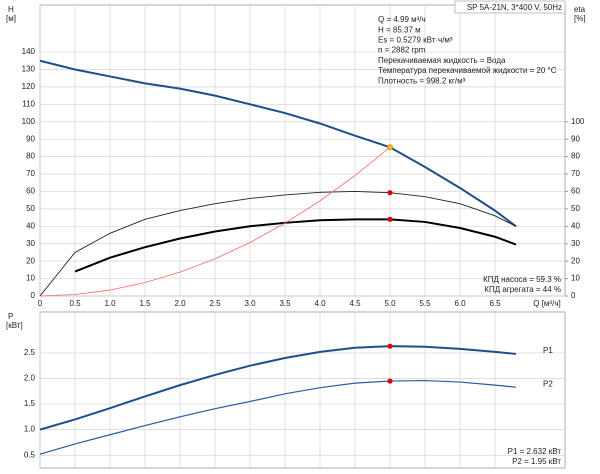 The width and height of the screenshot is (600, 474). What do you see at coordinates (575, 225) in the screenshot?
I see `y2-tick-label: 40` at bounding box center [575, 225].